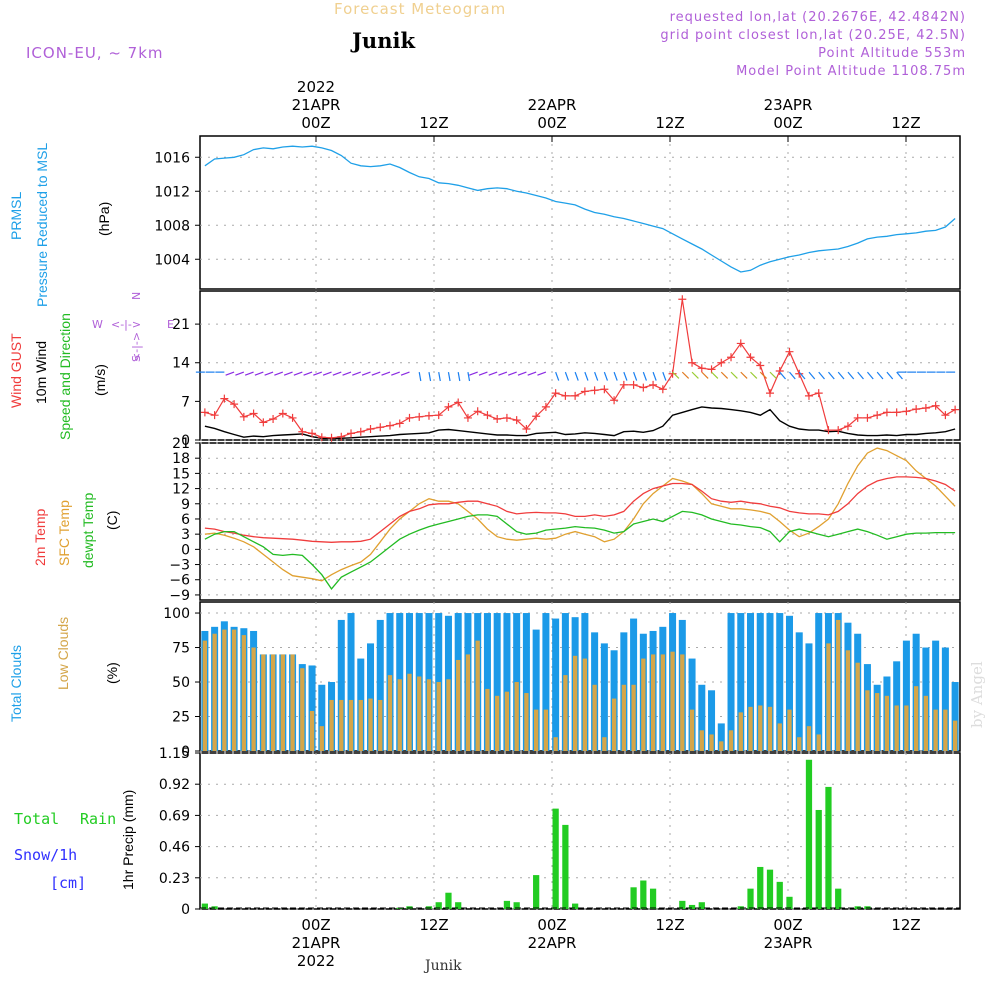 The image size is (1000, 1000). Describe the element at coordinates (316, 943) in the screenshot. I see `bottom-tick-date: 21APR` at that location.